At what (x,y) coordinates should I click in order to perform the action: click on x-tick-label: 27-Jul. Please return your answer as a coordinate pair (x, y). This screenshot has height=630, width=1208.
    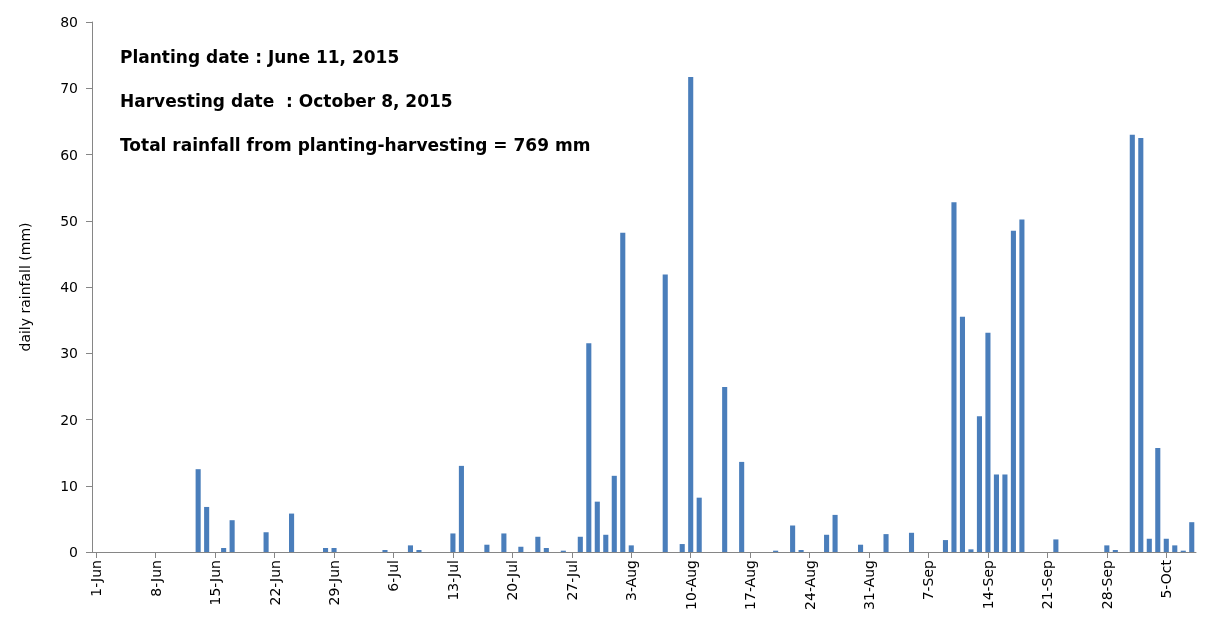
    Looking at the image, I should click on (571, 580).